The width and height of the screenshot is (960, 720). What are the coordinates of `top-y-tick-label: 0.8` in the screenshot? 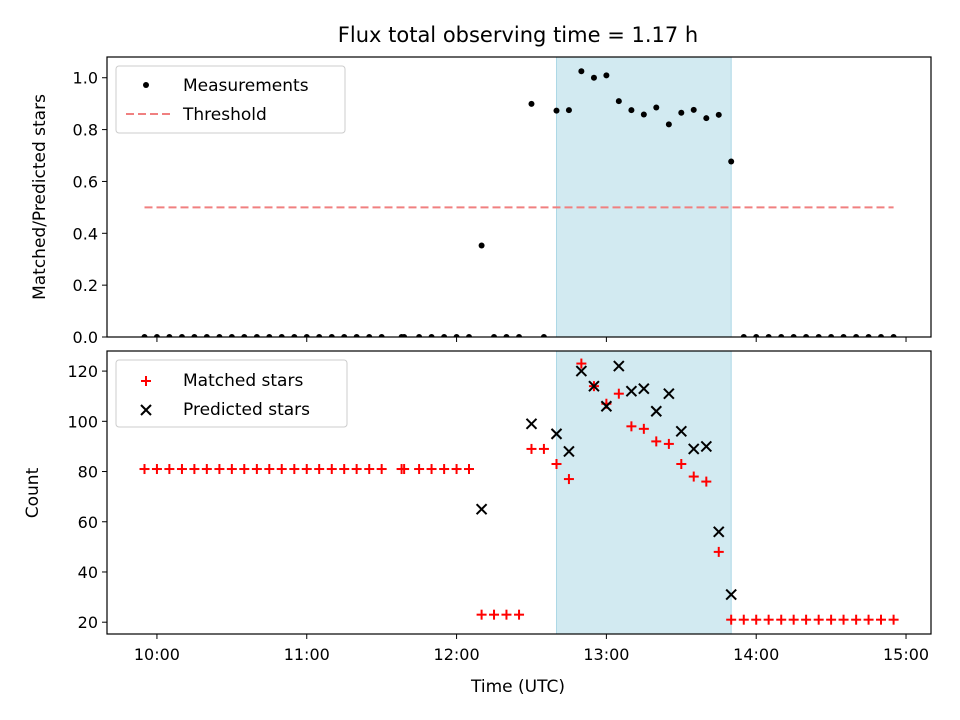 It's located at (85, 130).